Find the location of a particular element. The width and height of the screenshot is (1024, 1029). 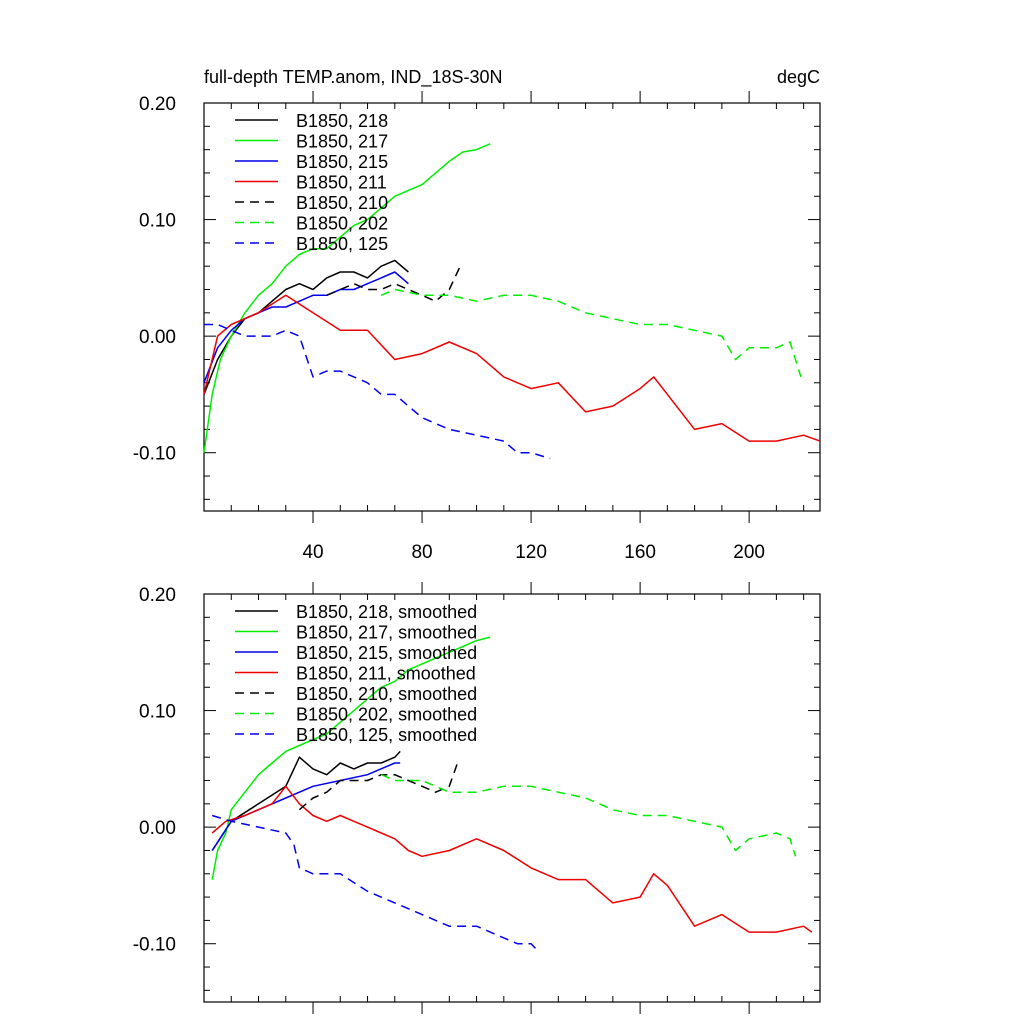

legend-label: B1850, 211 is located at coordinates (341, 183).